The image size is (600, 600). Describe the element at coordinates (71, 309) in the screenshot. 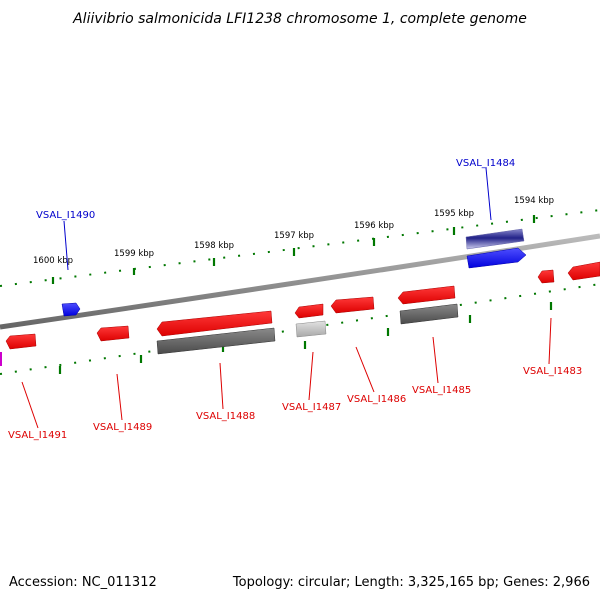

I see `gene-VSAL_I1490-arrow` at that location.